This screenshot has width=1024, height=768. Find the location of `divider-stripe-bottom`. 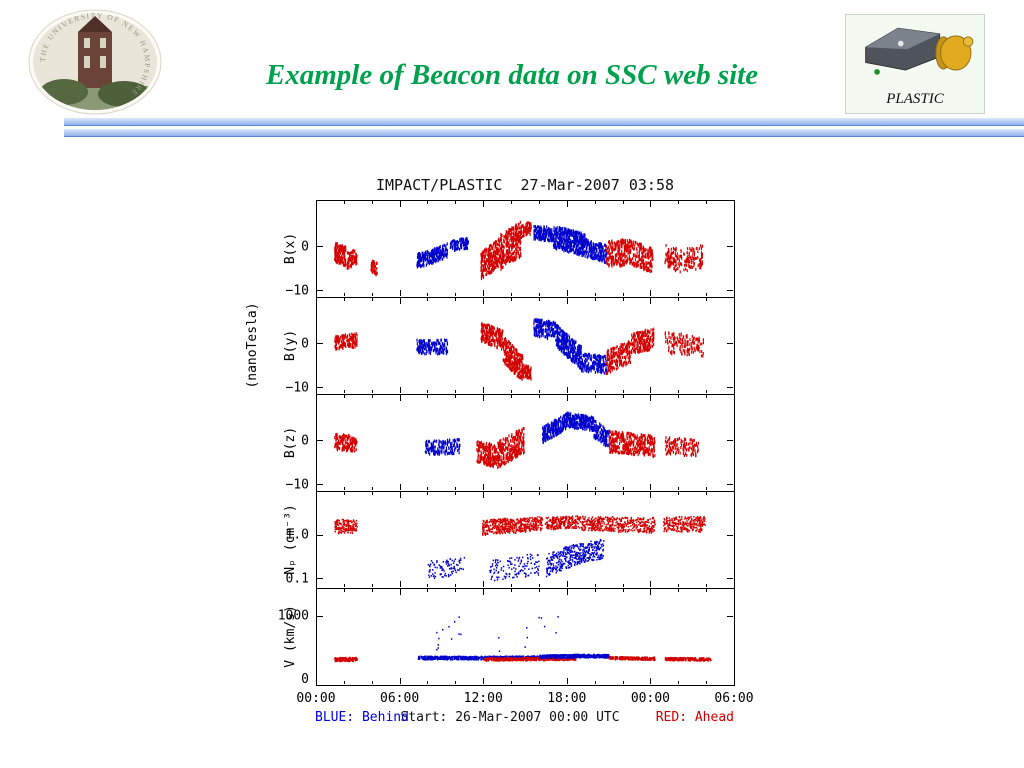

divider-stripe-bottom is located at coordinates (544, 133).